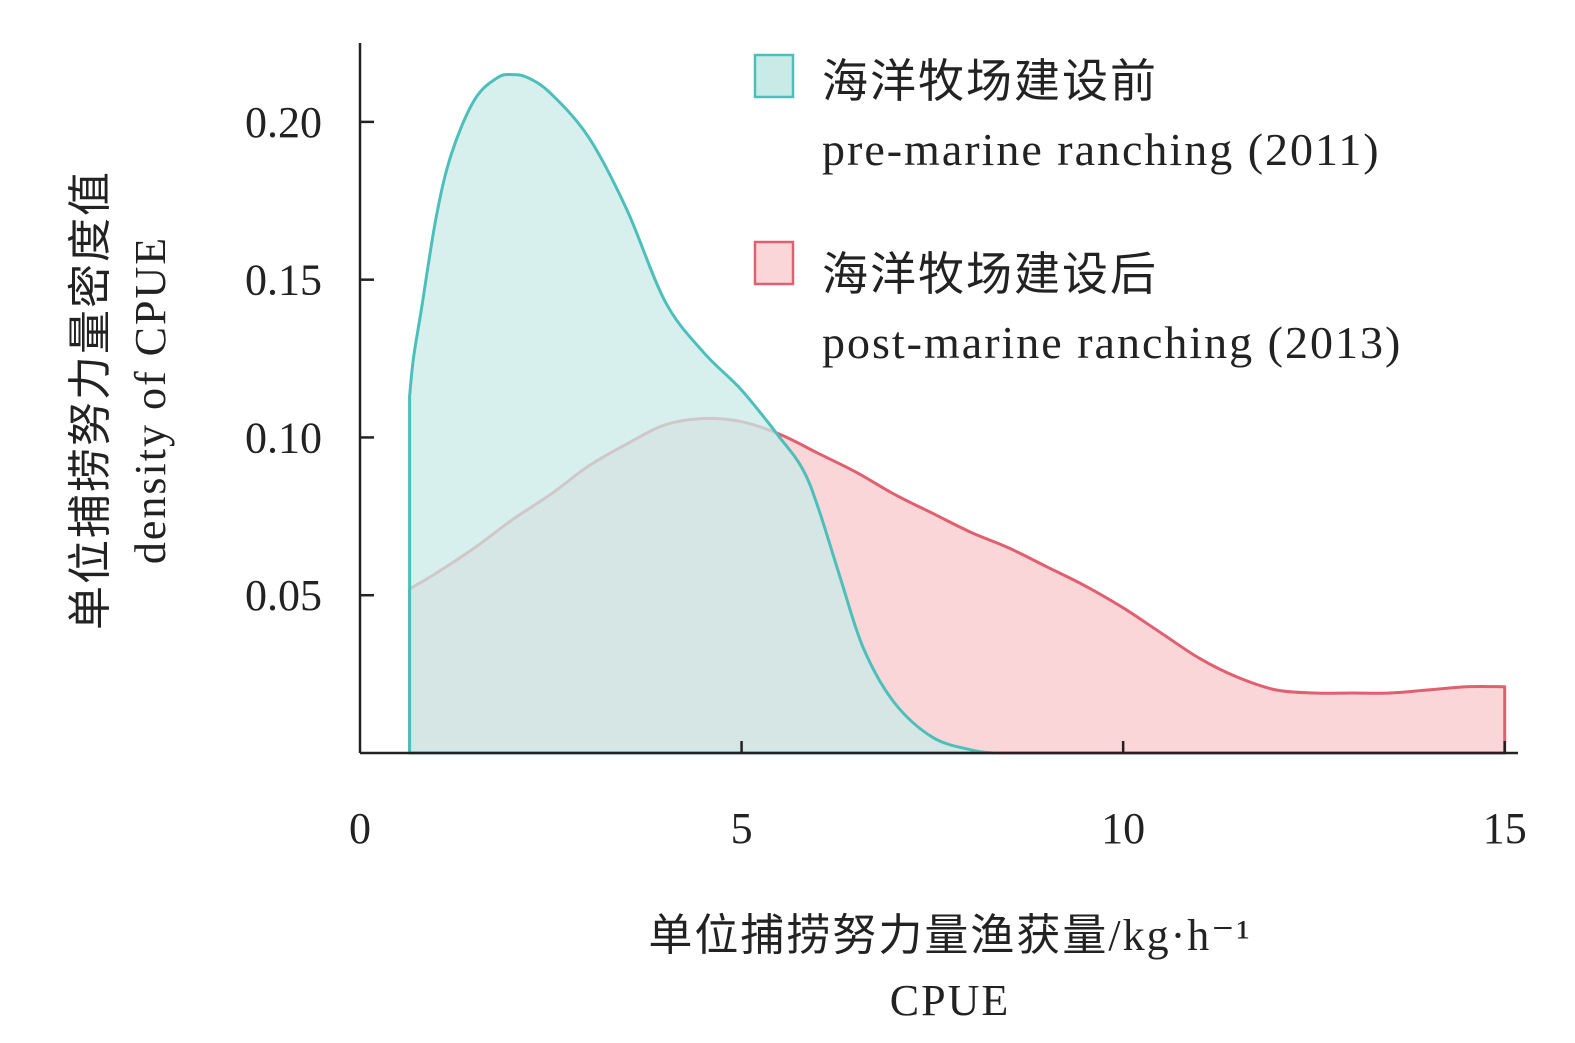 Image resolution: width=1575 pixels, height=1043 pixels. I want to click on legend-swatch-post, so click(774, 263).